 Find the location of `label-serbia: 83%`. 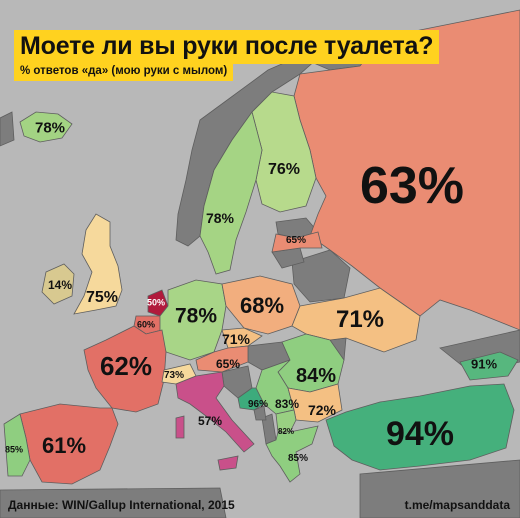

label-serbia: 83% is located at coordinates (287, 404).